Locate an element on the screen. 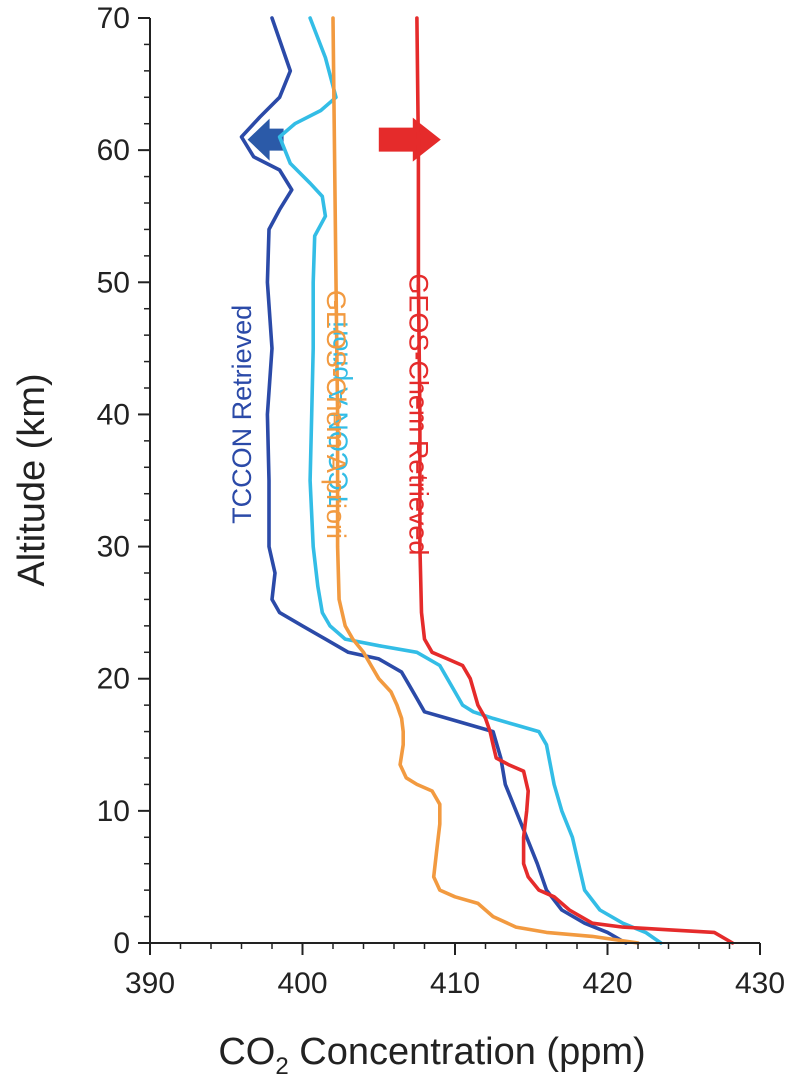  x-axis-title-rest: Concentration (ppm) is located at coordinates (467, 1052).